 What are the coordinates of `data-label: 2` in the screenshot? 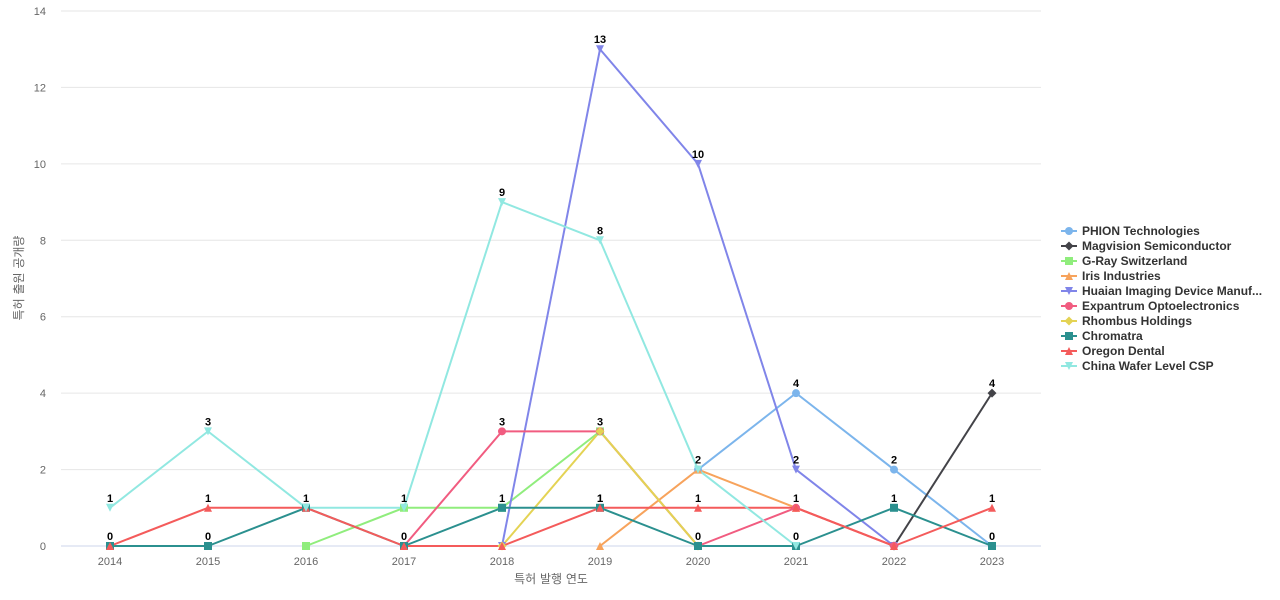 It's located at (894, 461).